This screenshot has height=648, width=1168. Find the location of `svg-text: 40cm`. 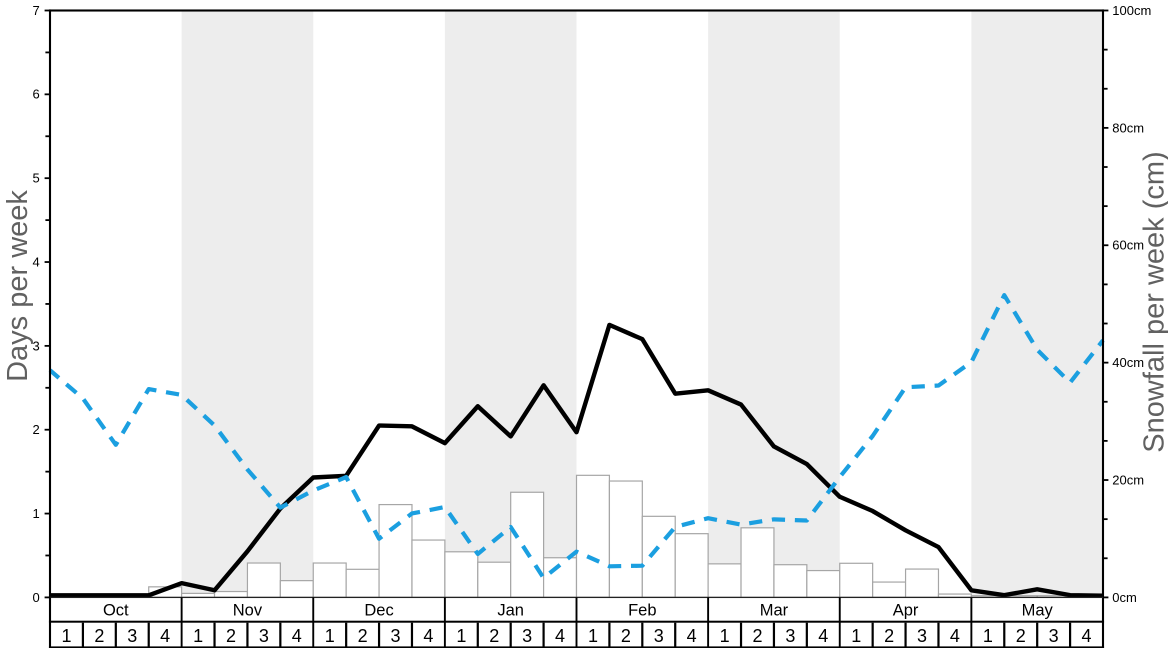

svg-text: 40cm is located at coordinates (1128, 362).